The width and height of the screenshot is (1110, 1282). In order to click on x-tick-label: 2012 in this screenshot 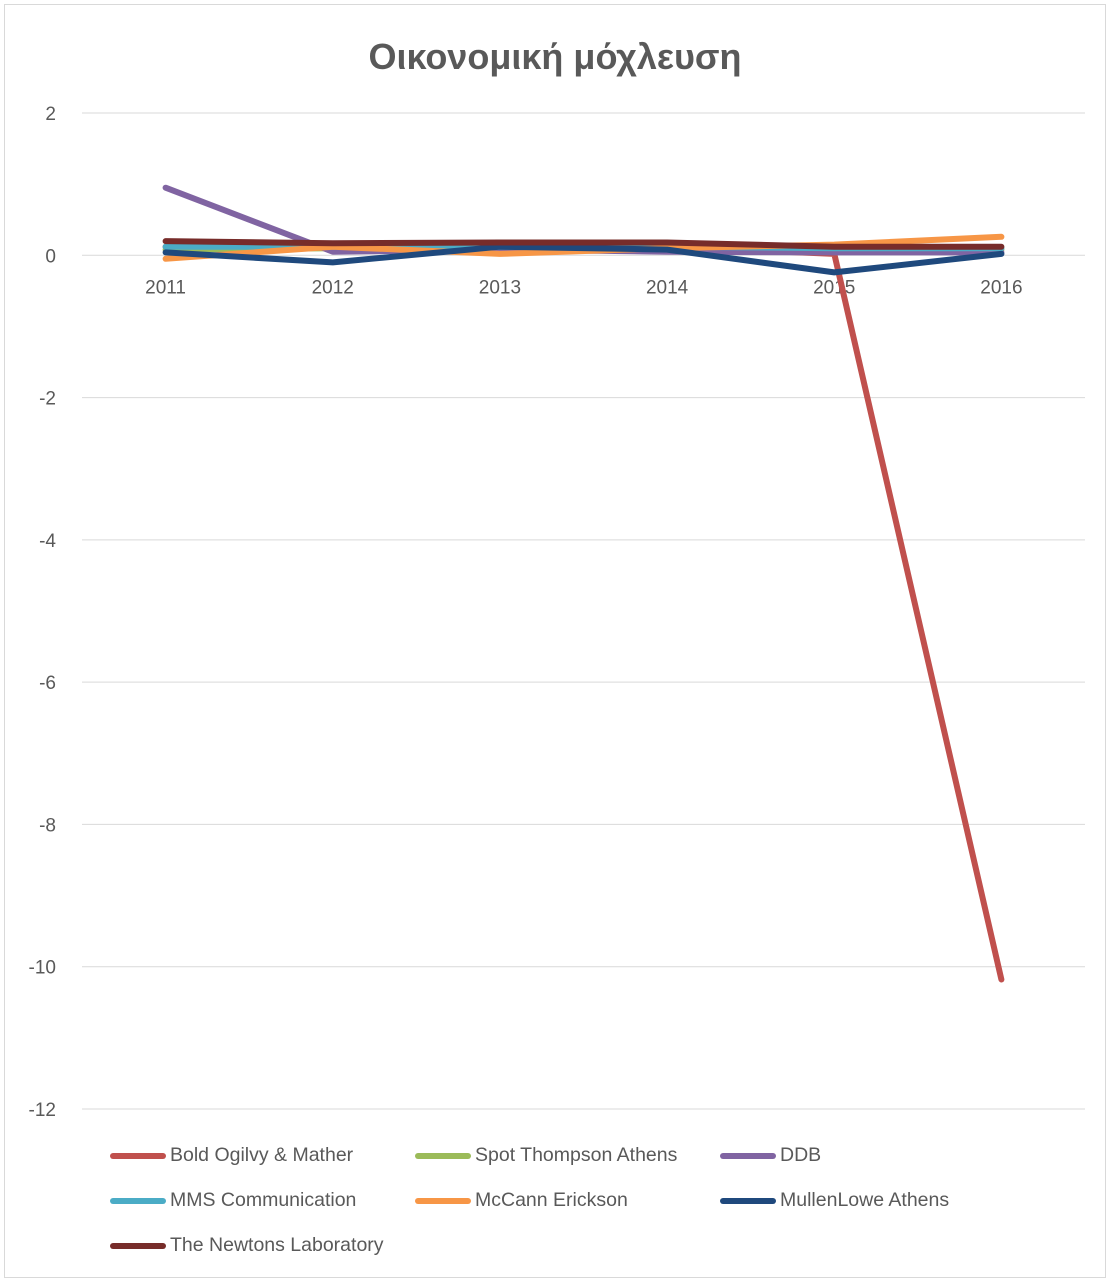, I will do `click(333, 287)`.